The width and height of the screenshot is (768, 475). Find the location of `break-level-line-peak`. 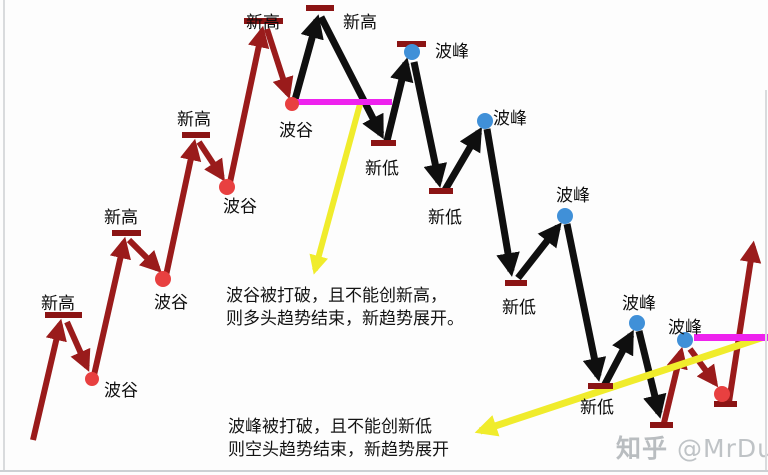

break-level-line-peak is located at coordinates (731, 337).